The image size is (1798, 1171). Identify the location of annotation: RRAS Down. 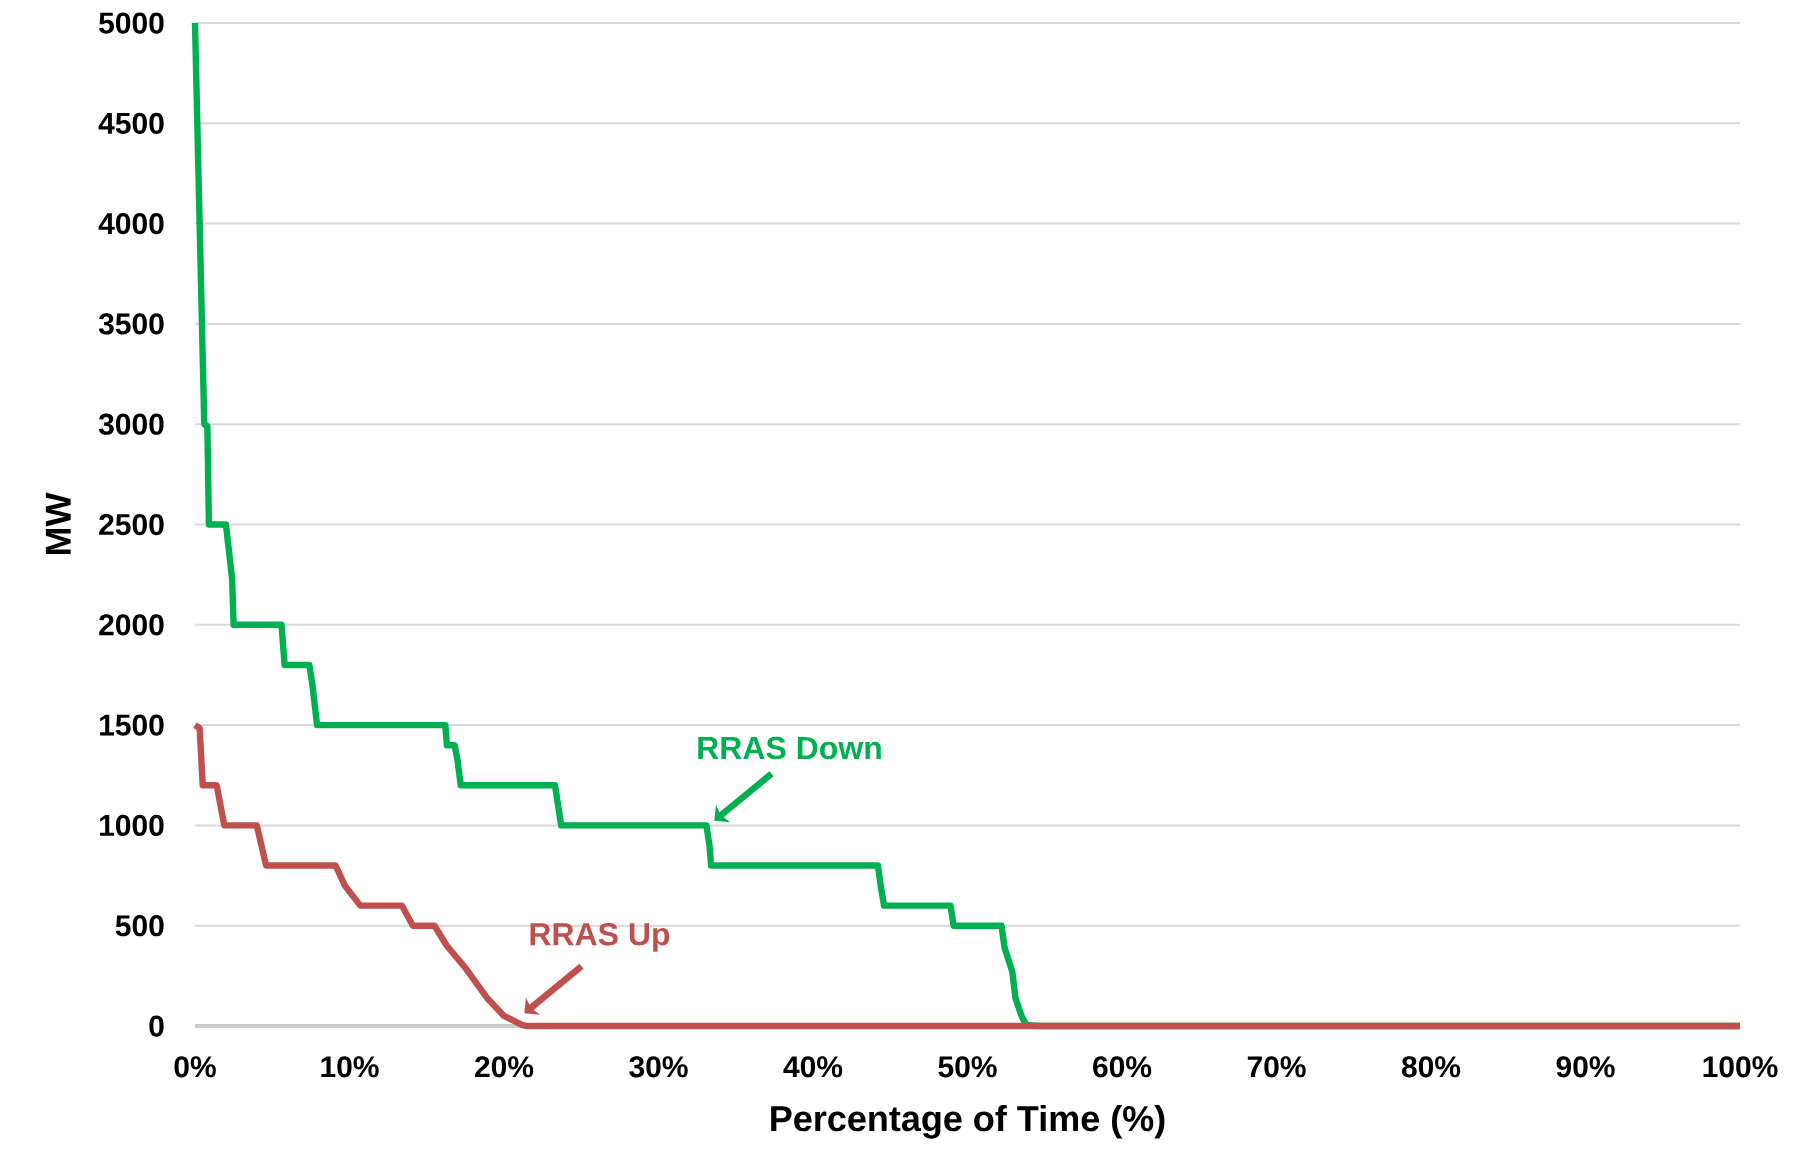
(789, 748).